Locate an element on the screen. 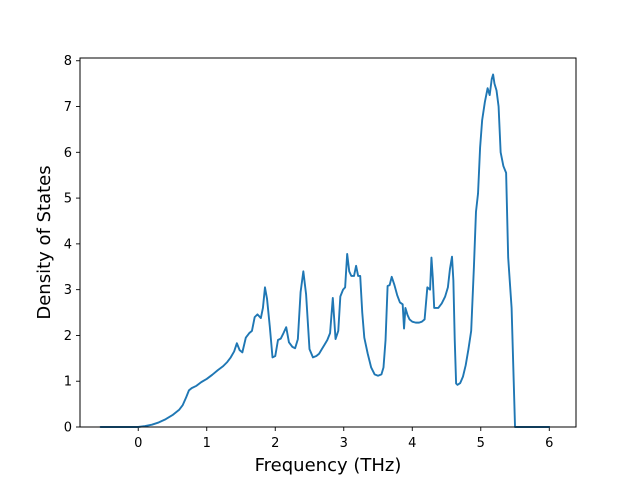 The width and height of the screenshot is (640, 480). y-ticks: 0 1 2 3 4 5 6 7 8 is located at coordinates (72, 245).